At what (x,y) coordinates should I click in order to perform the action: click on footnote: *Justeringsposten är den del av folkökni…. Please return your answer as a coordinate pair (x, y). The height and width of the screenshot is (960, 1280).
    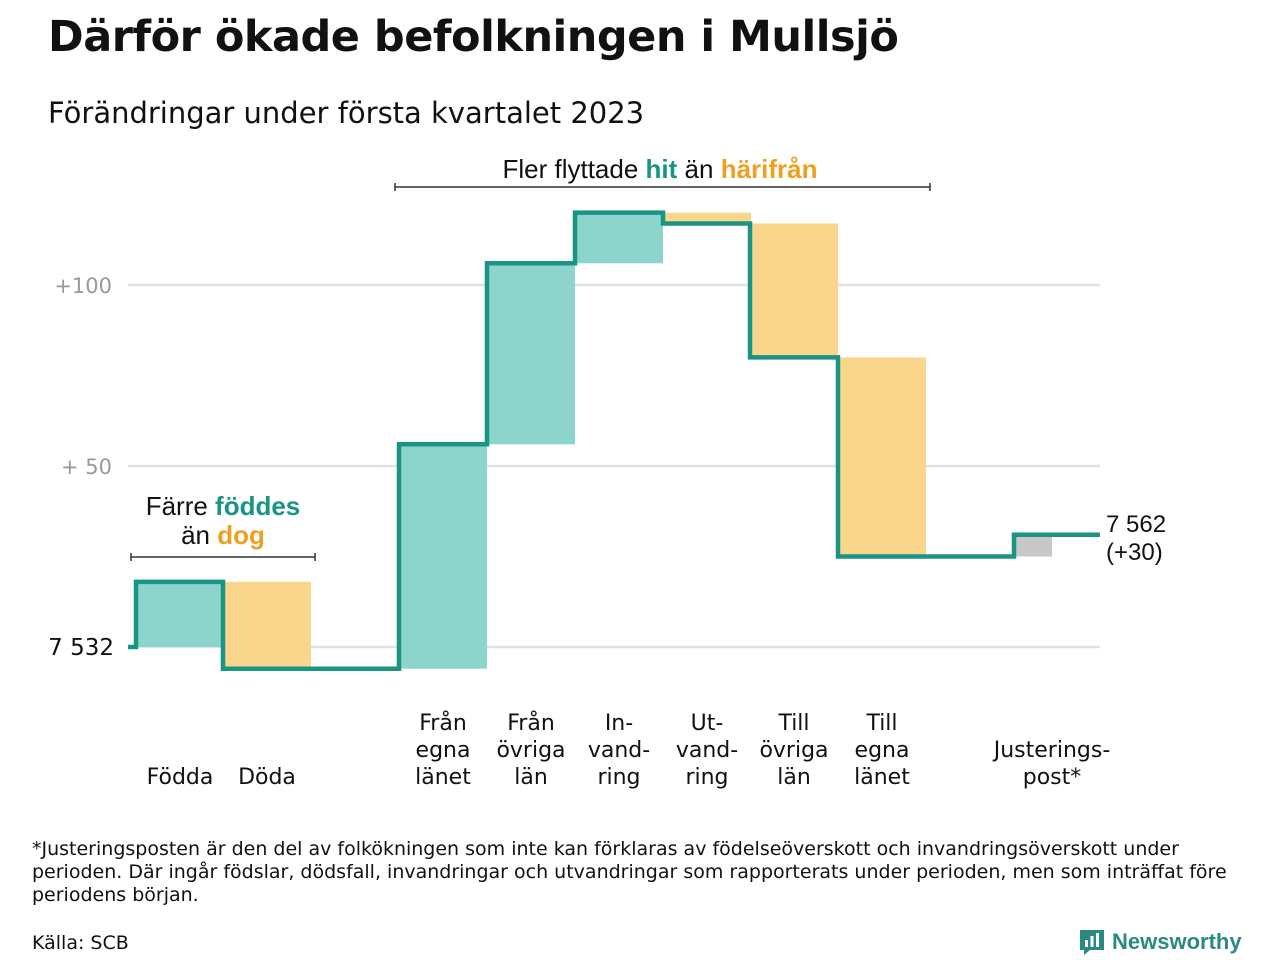
    Looking at the image, I should click on (629, 872).